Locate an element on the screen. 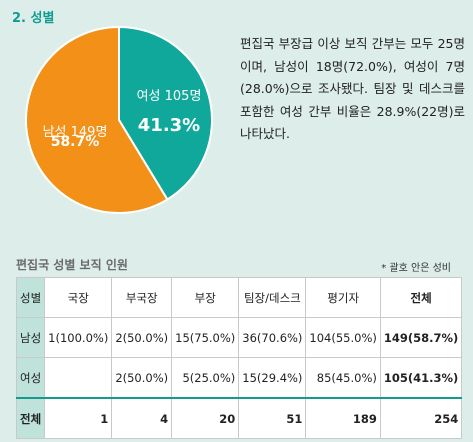  table-cell is located at coordinates (78, 378).